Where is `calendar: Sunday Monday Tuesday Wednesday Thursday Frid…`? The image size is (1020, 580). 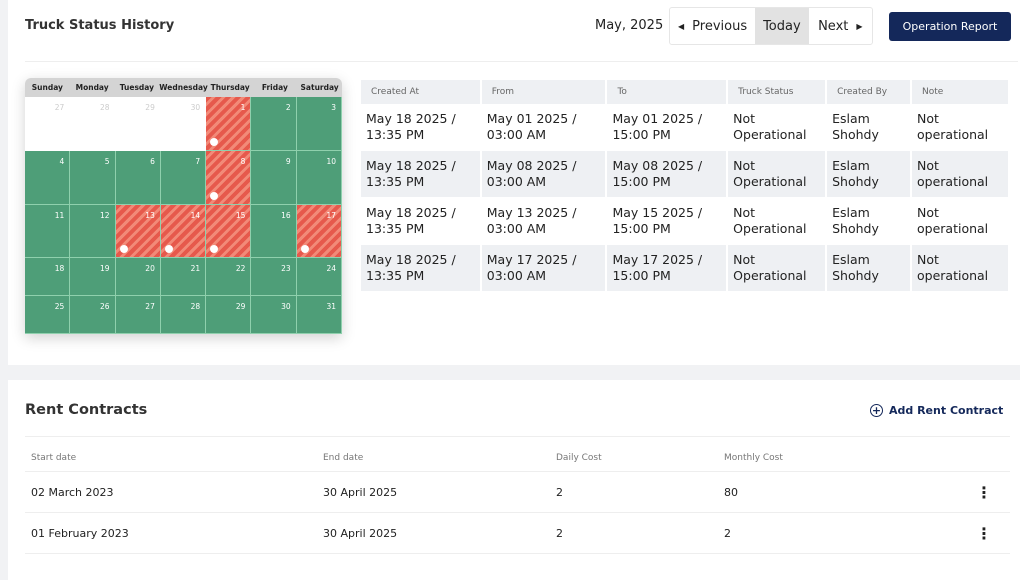 calendar: Sunday Monday Tuesday Wednesday Thursday Frid… is located at coordinates (183, 206).